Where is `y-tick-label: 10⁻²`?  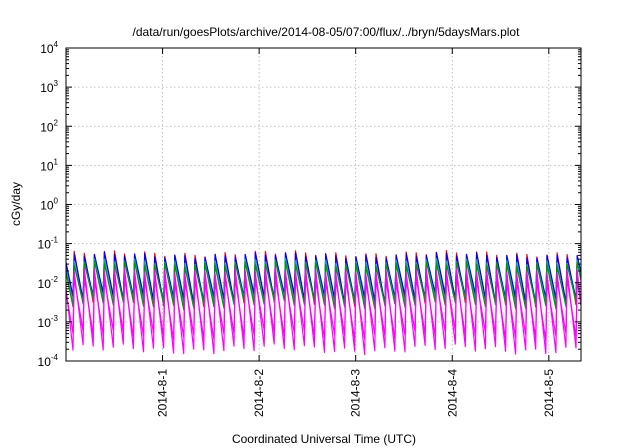 y-tick-label: 10⁻² is located at coordinates (48, 283).